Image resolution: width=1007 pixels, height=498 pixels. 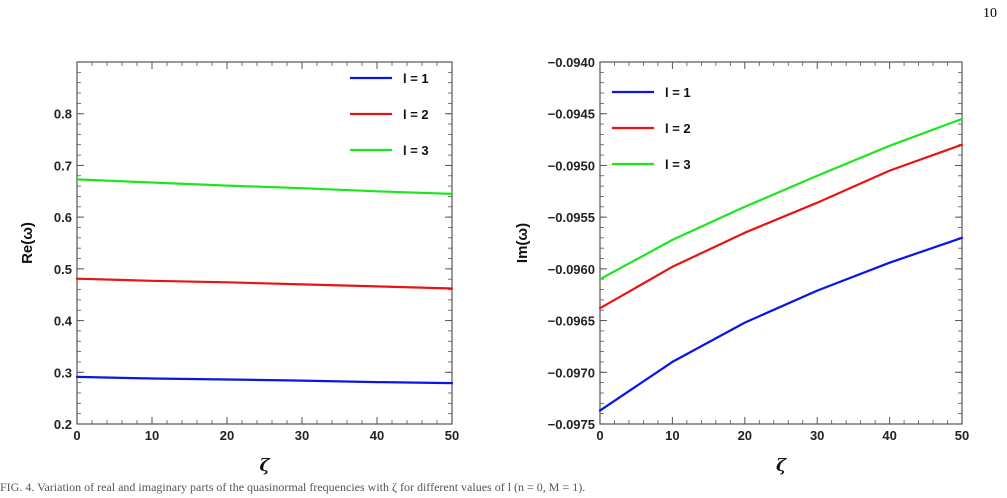 What do you see at coordinates (571, 217) in the screenshot?
I see `y-tick-label: −0.0955` at bounding box center [571, 217].